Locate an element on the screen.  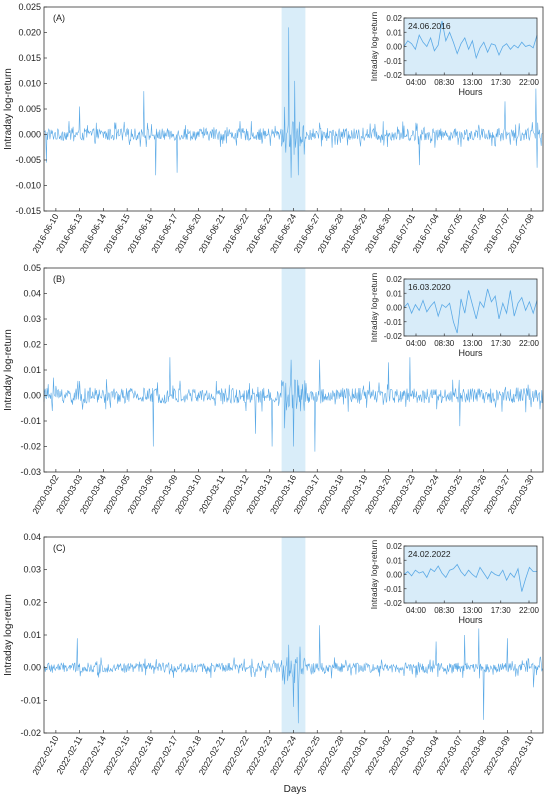
y-tick-label: 0.000 is located at coordinates (29, 135).